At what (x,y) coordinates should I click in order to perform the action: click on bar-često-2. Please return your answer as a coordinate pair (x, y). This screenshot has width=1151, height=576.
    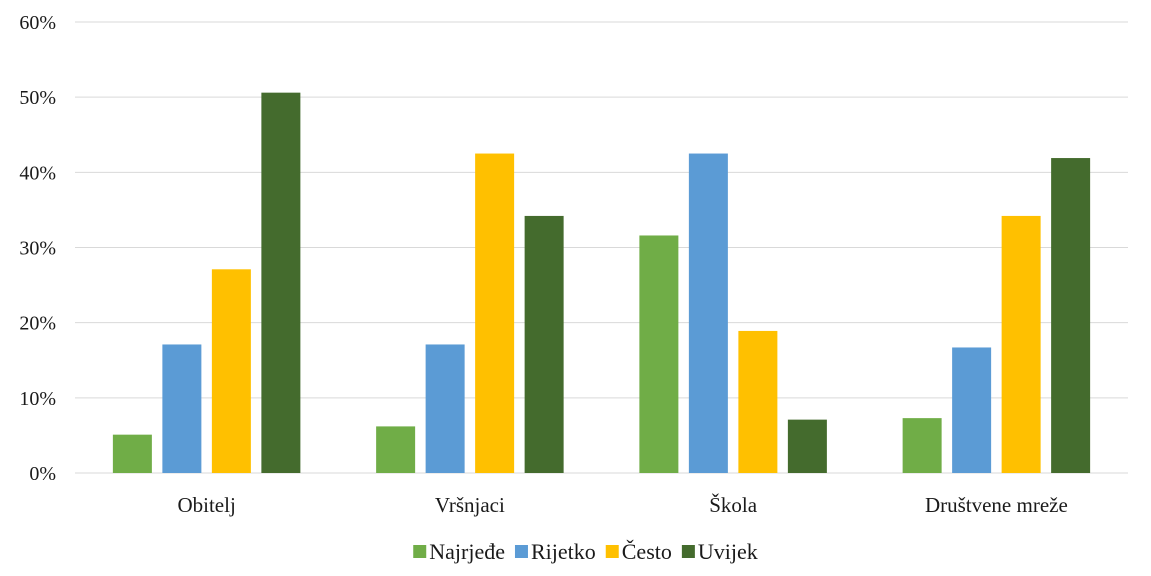
    Looking at the image, I should click on (758, 401).